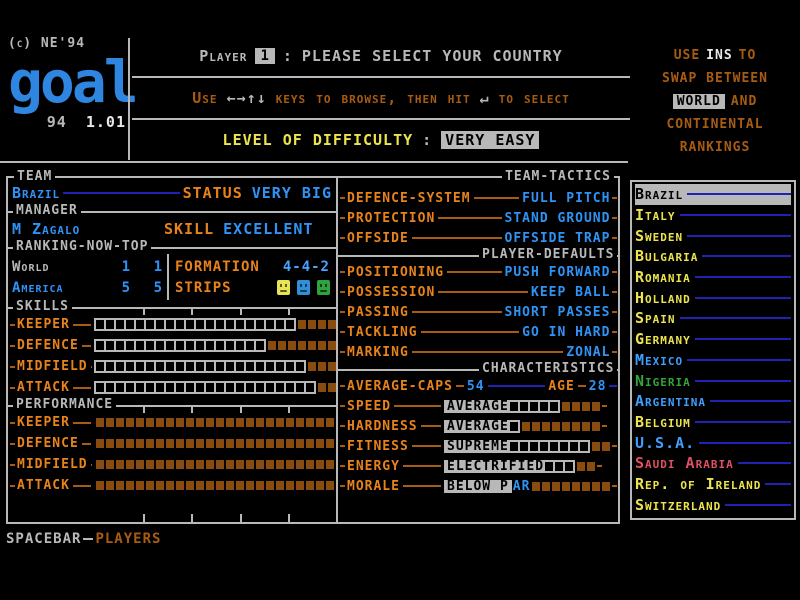 The height and width of the screenshot is (600, 800). Describe the element at coordinates (192, 311) in the screenshot. I see `ruler-tick` at that location.